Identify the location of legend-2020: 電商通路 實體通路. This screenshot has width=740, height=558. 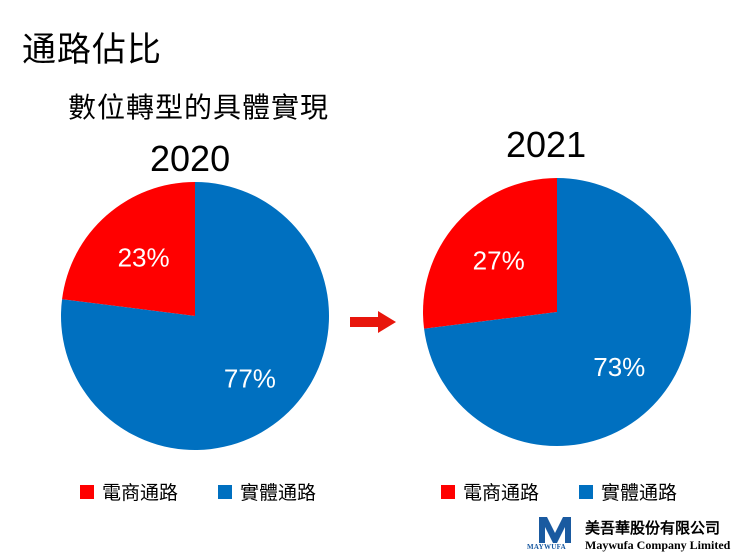
(198, 491).